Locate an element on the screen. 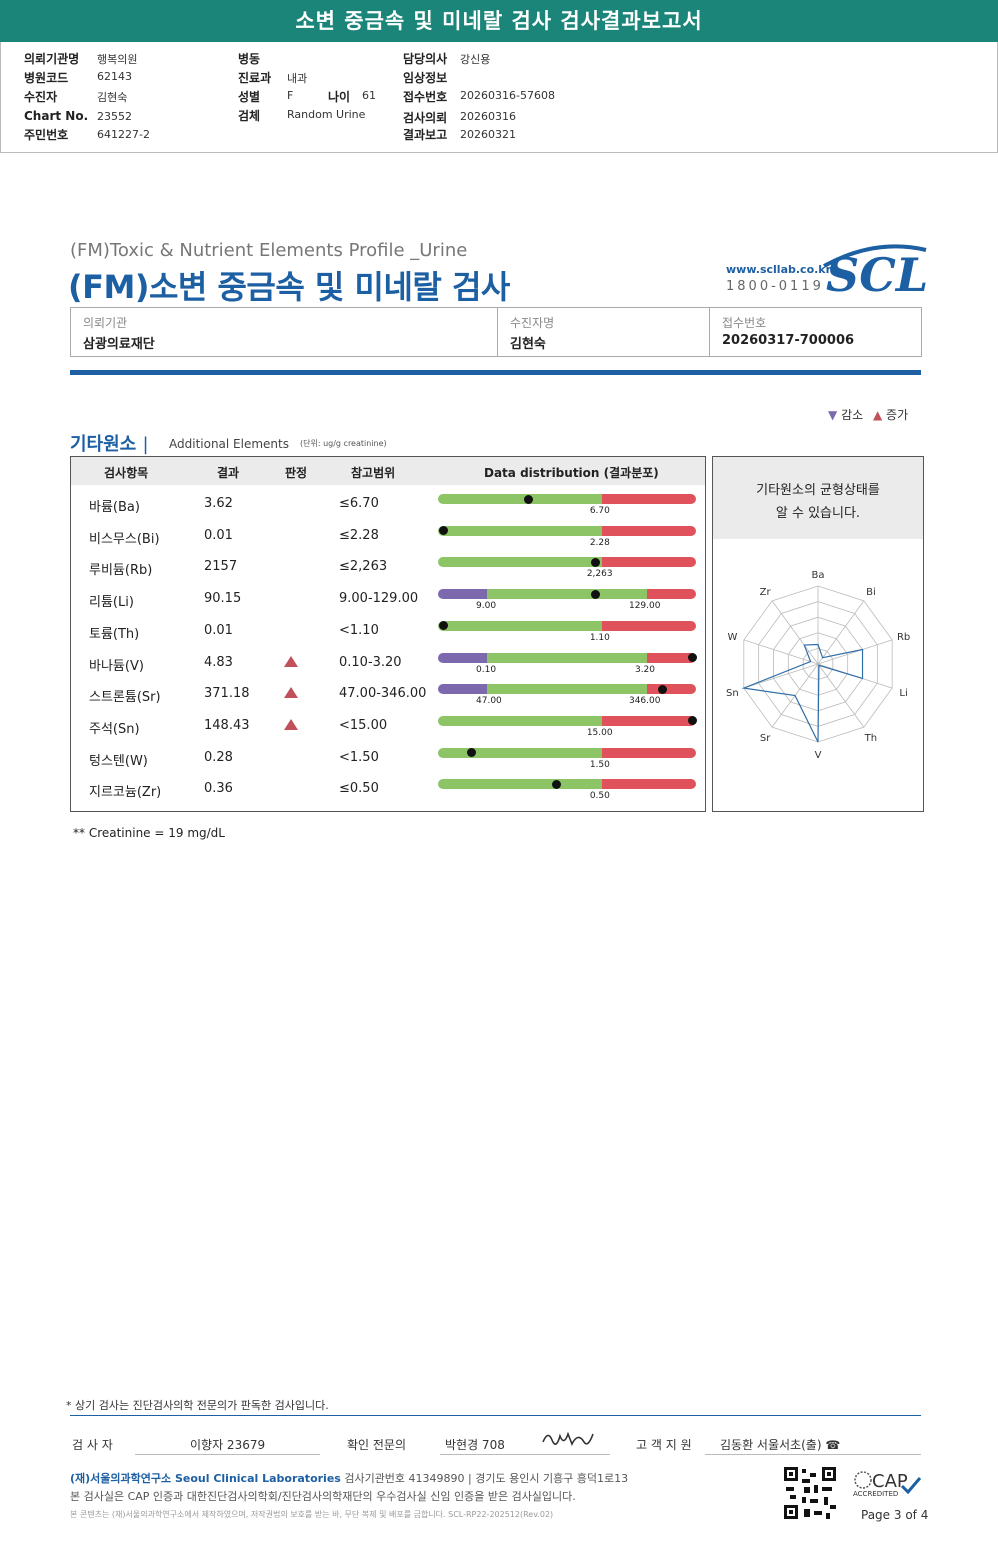 The height and width of the screenshot is (1564, 998). element-reference: <1.50 is located at coordinates (359, 757).